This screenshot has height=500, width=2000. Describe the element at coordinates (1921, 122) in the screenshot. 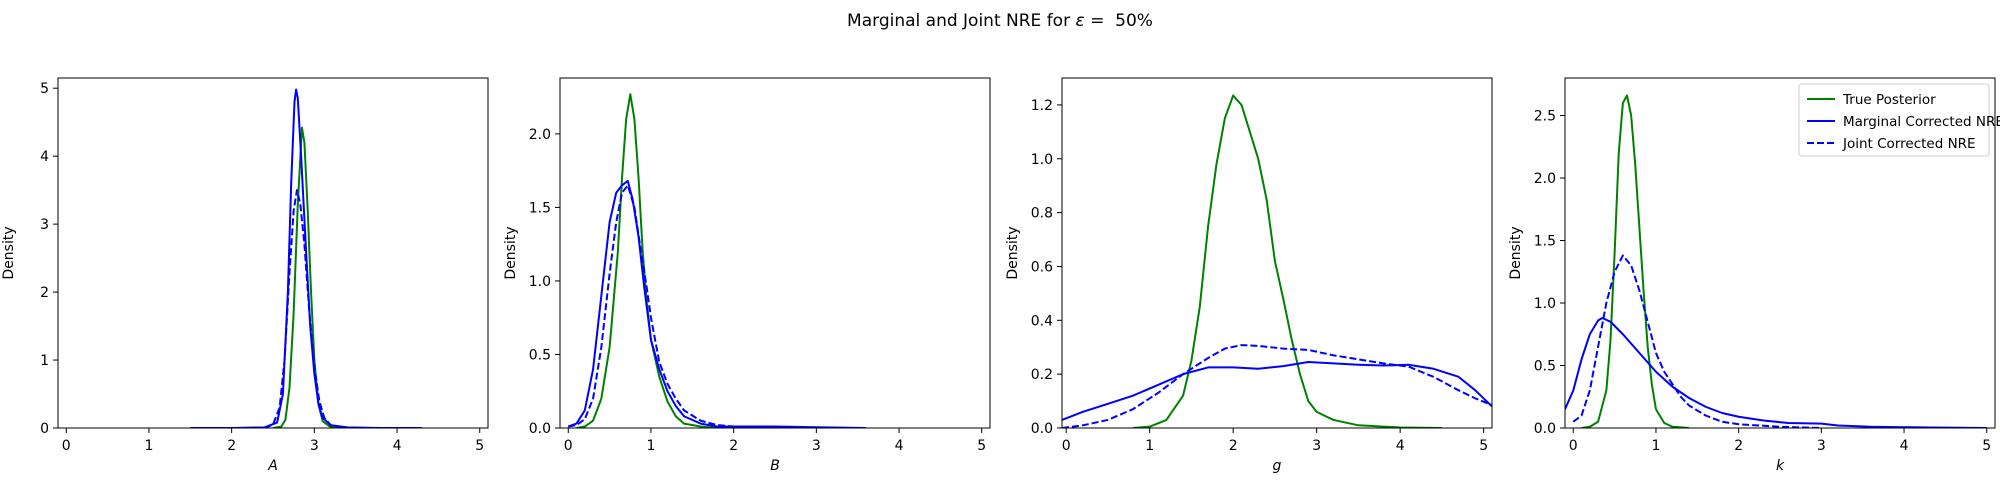

I see `legend-entry: Marginal Corrected NRE` at that location.